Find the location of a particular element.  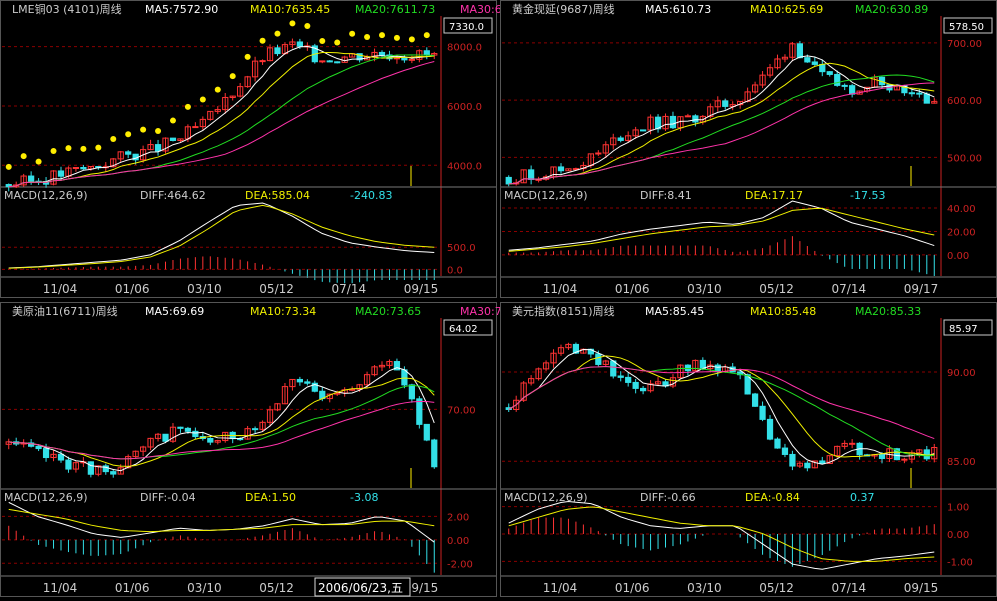

ma5-label: MA5:610.73 is located at coordinates (678, 9).